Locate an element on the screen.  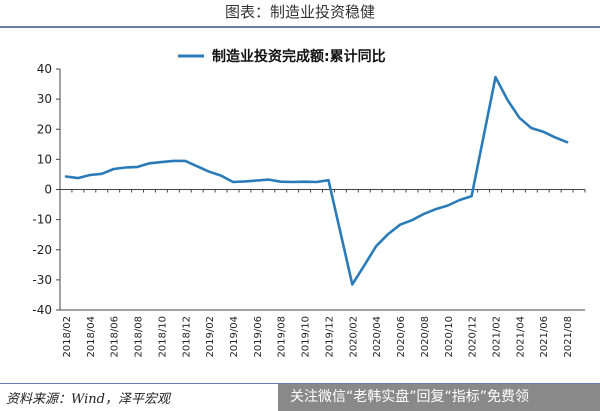
y-tick-label: -20 is located at coordinates (42, 250).